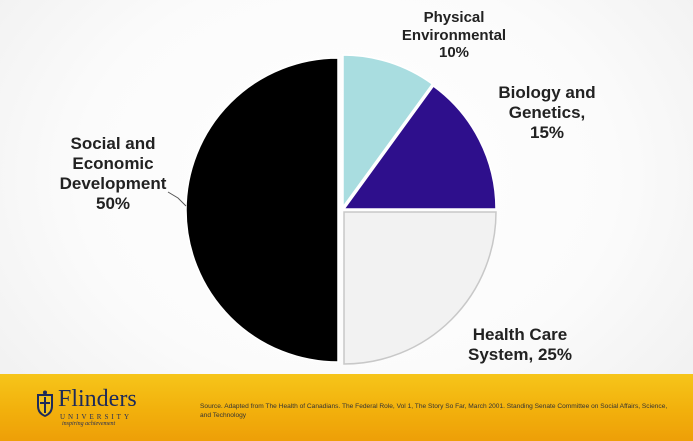 Image resolution: width=693 pixels, height=441 pixels. Describe the element at coordinates (96, 417) in the screenshot. I see `logo-subtitle: UNIVERSITY` at that location.